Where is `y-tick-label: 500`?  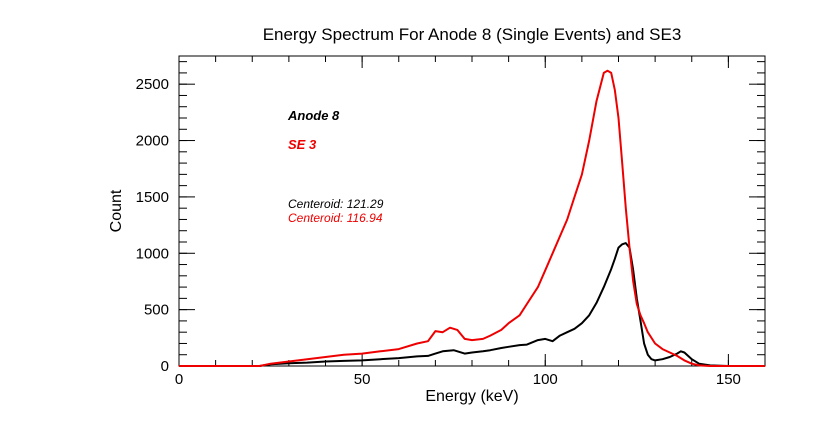
y-tick-label: 500 is located at coordinates (156, 310).